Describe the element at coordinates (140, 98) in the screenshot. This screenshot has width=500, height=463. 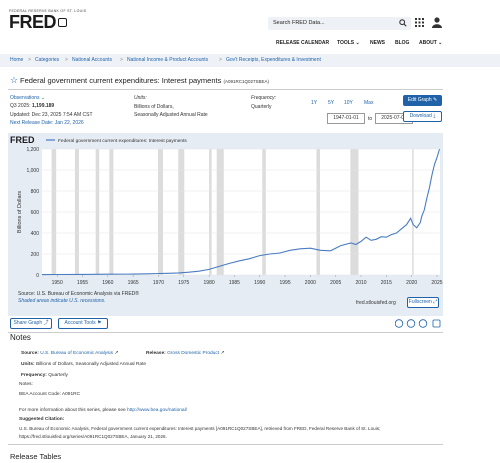
I see `units-label: Units:` at that location.